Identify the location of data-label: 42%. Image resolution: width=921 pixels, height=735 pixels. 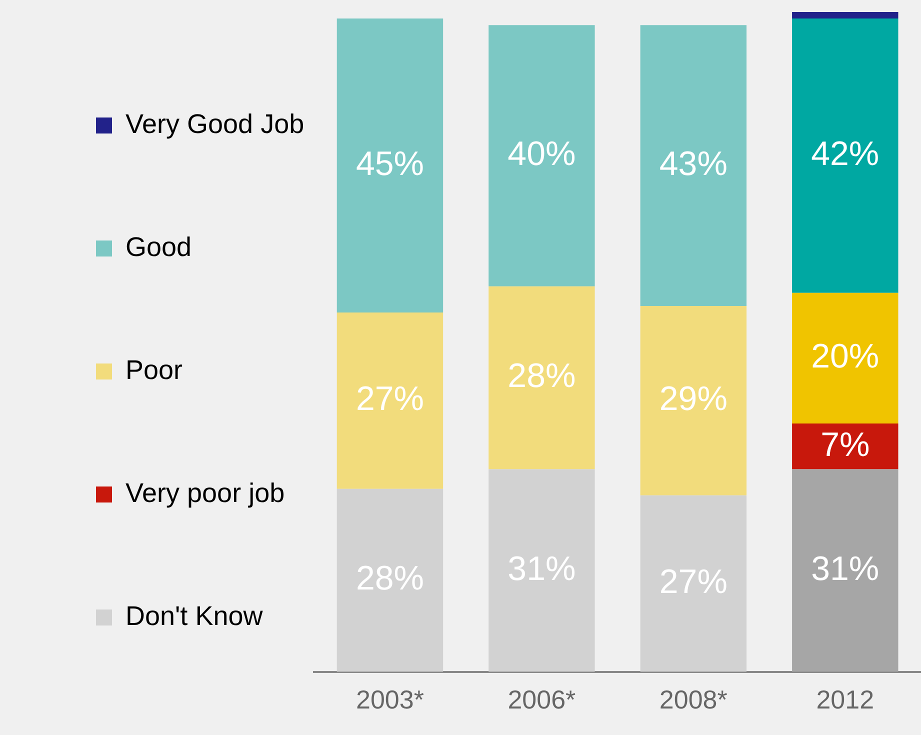
(845, 154).